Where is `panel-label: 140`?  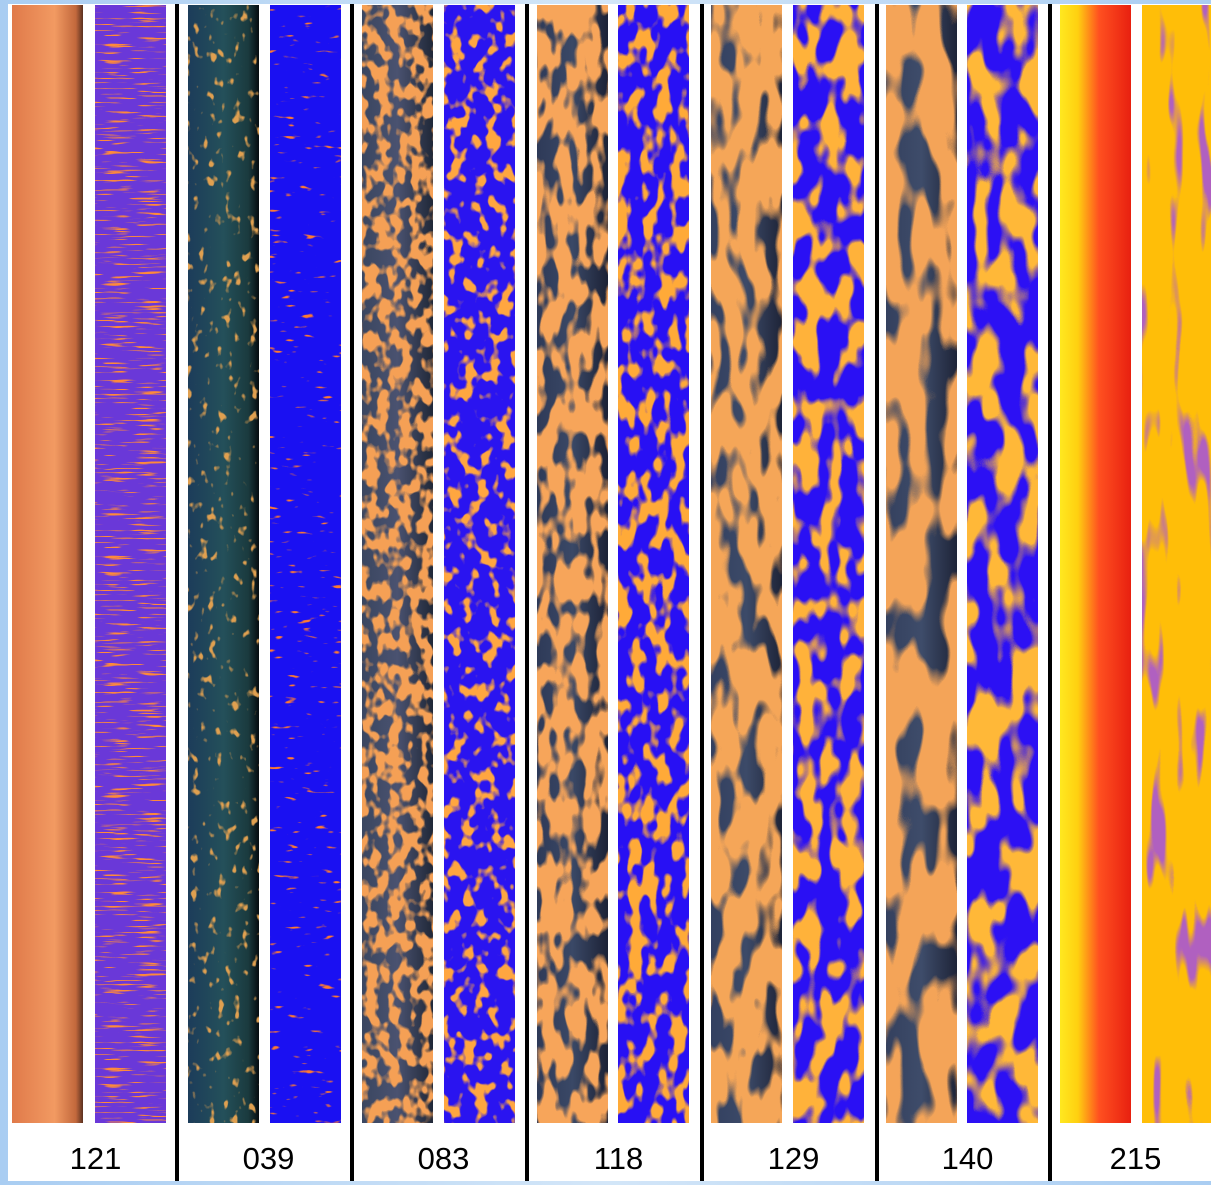 panel-label: 140 is located at coordinates (968, 1158).